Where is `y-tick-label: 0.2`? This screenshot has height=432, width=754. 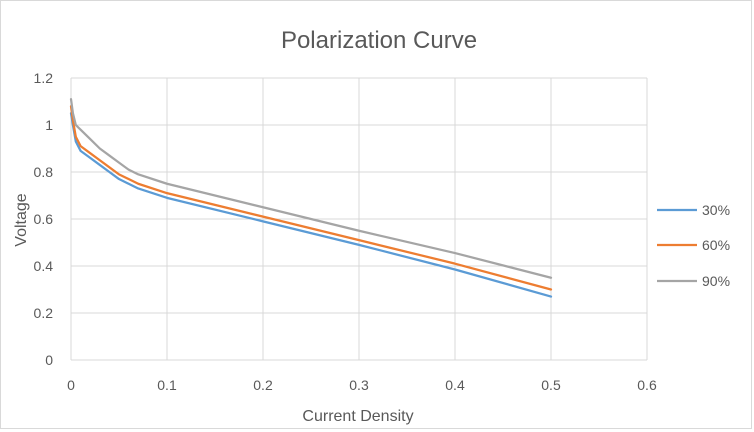 y-tick-label: 0.2 is located at coordinates (44, 313).